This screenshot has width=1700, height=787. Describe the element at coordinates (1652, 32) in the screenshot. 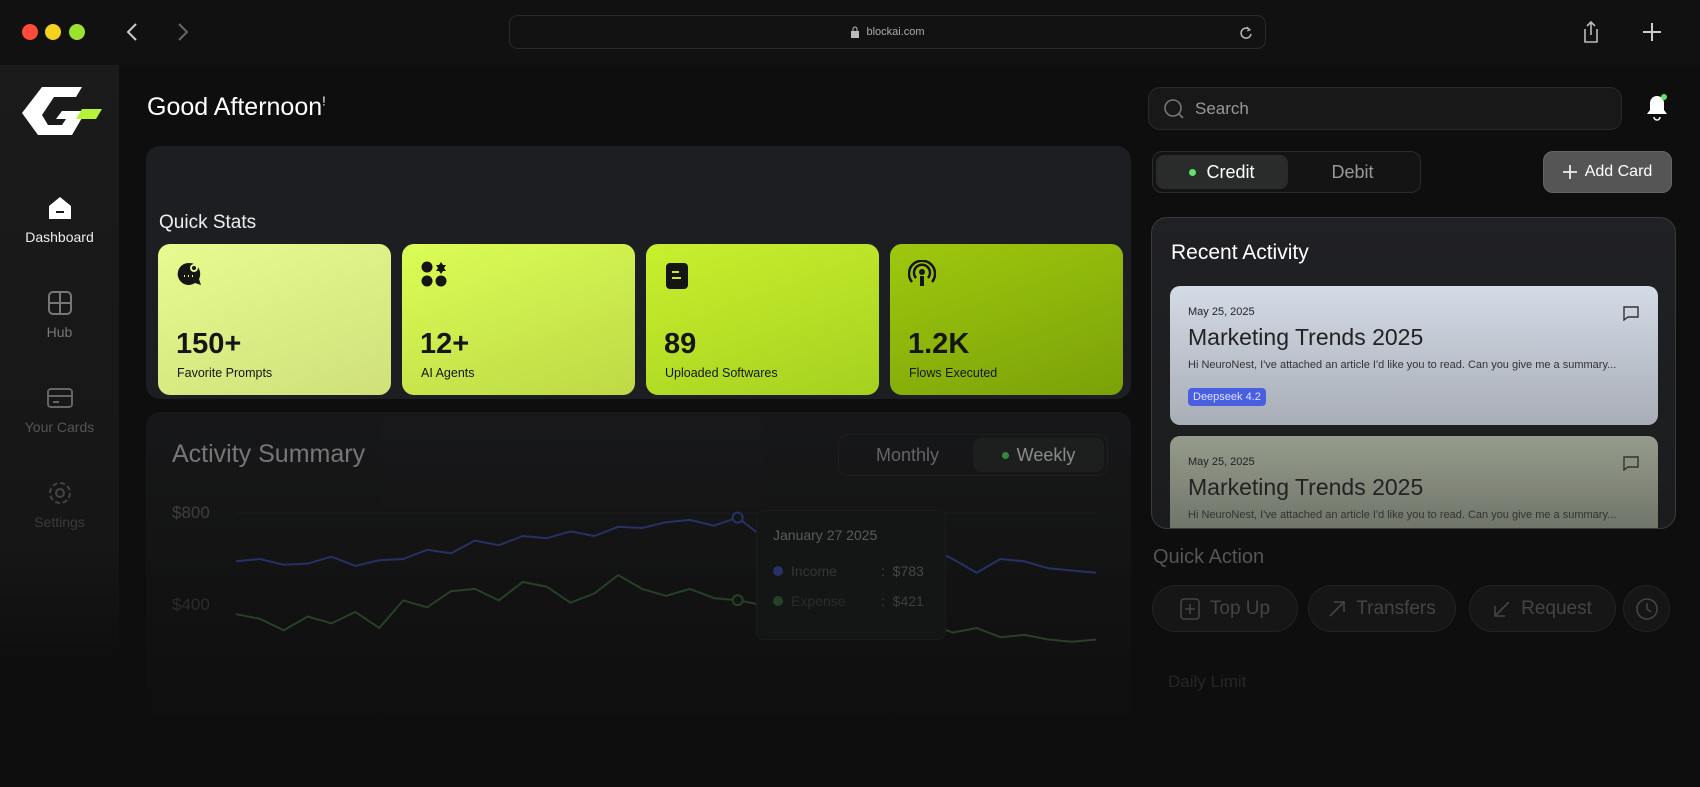

I see `new-tab-icon` at that location.